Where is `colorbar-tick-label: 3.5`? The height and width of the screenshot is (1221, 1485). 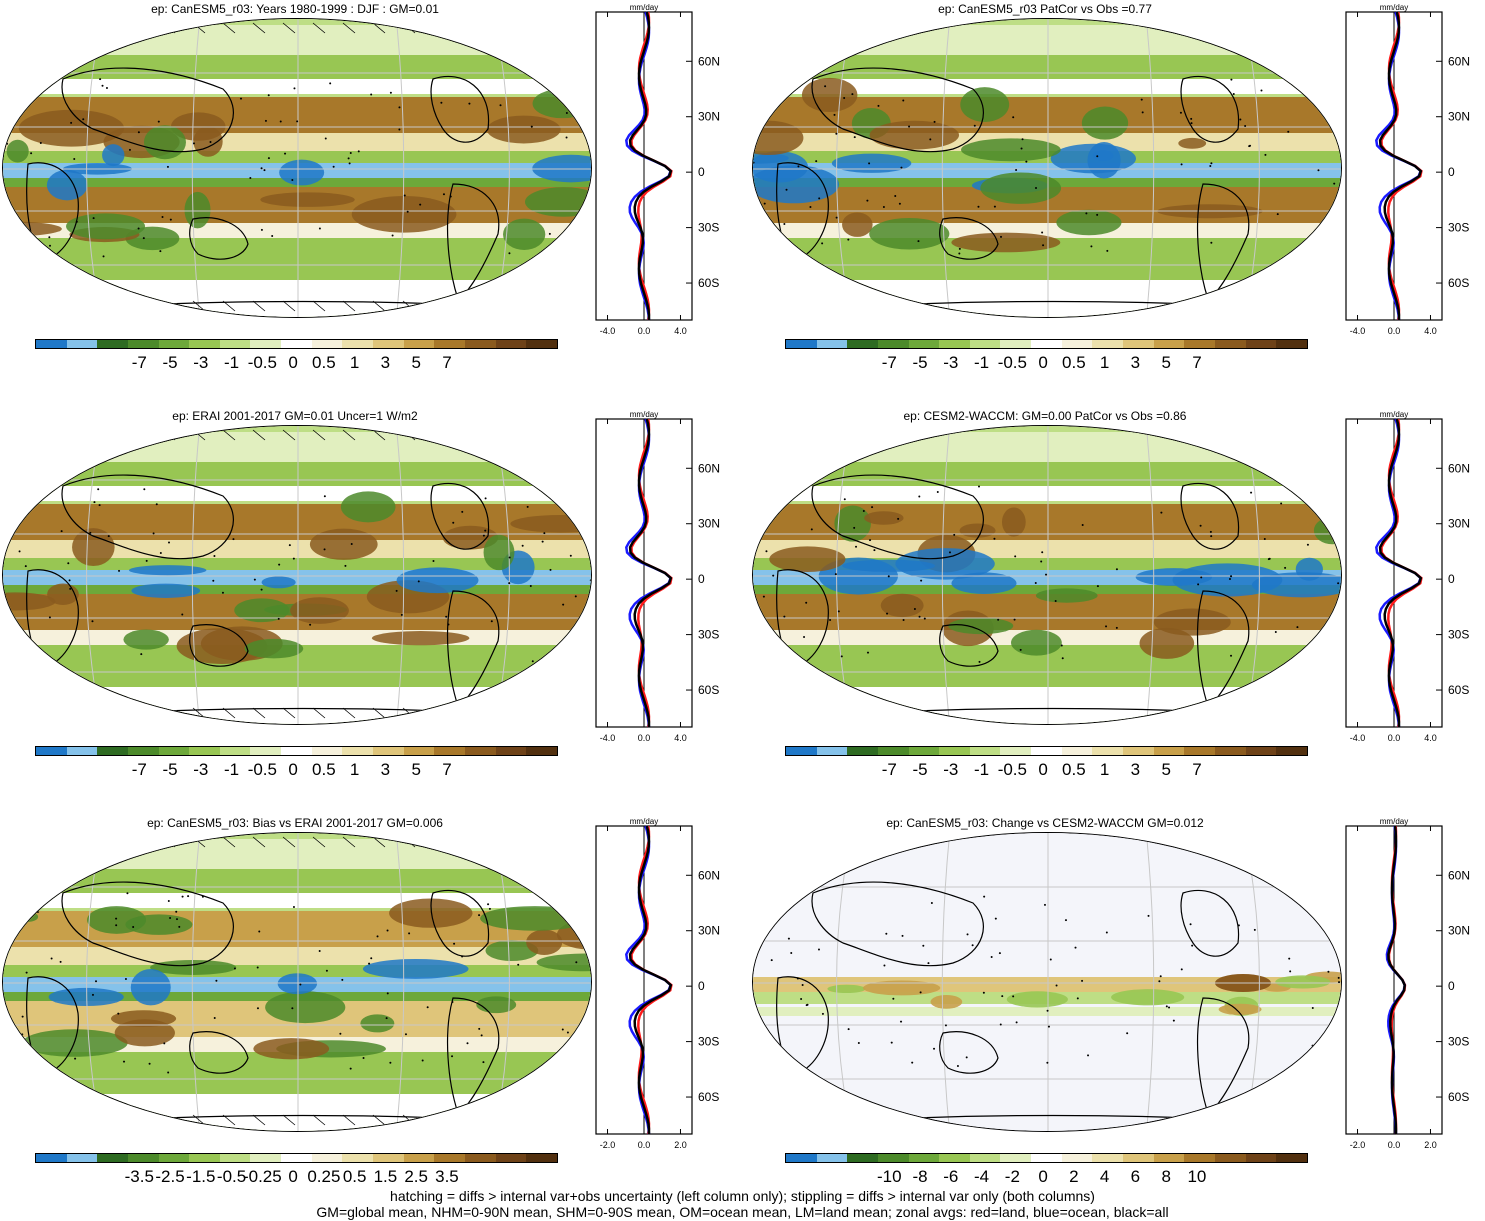
colorbar-tick-label: 3.5 is located at coordinates (447, 1176).